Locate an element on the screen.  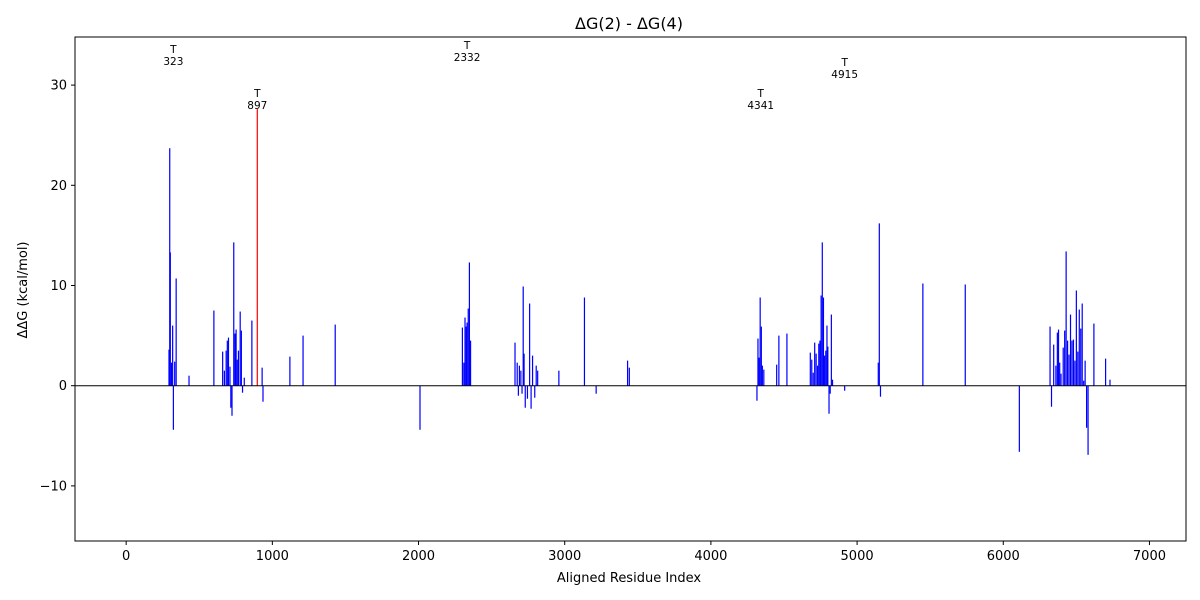
chart-title: ΔG(2) - ΔG(4) is located at coordinates (629, 23).